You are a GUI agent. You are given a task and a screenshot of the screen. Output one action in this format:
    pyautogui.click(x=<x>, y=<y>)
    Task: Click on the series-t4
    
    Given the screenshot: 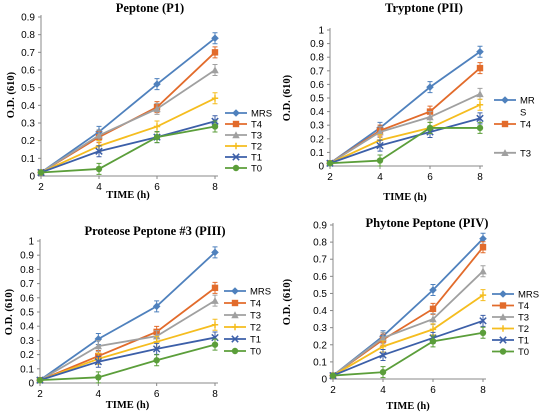 What is the action you would take?
    pyautogui.click(x=408, y=310)
    